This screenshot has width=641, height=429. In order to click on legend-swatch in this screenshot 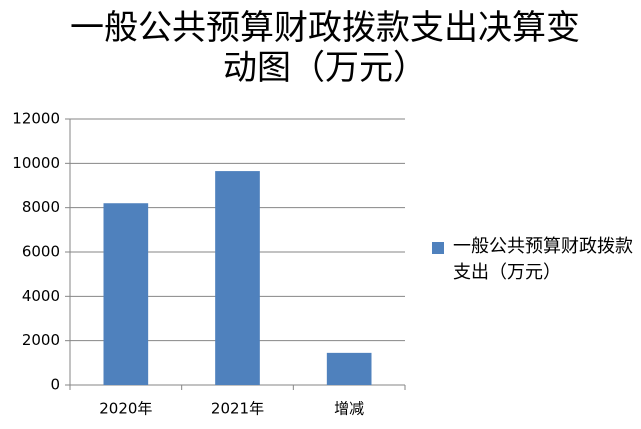, I will do `click(438, 248)`.